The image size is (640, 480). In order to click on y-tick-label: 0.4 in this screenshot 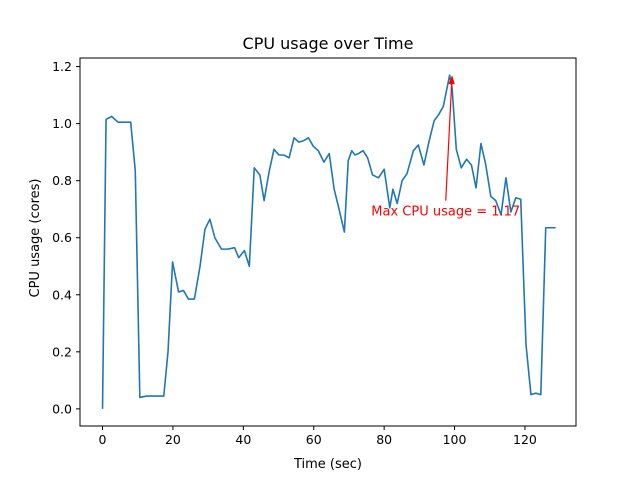, I will do `click(62, 294)`.